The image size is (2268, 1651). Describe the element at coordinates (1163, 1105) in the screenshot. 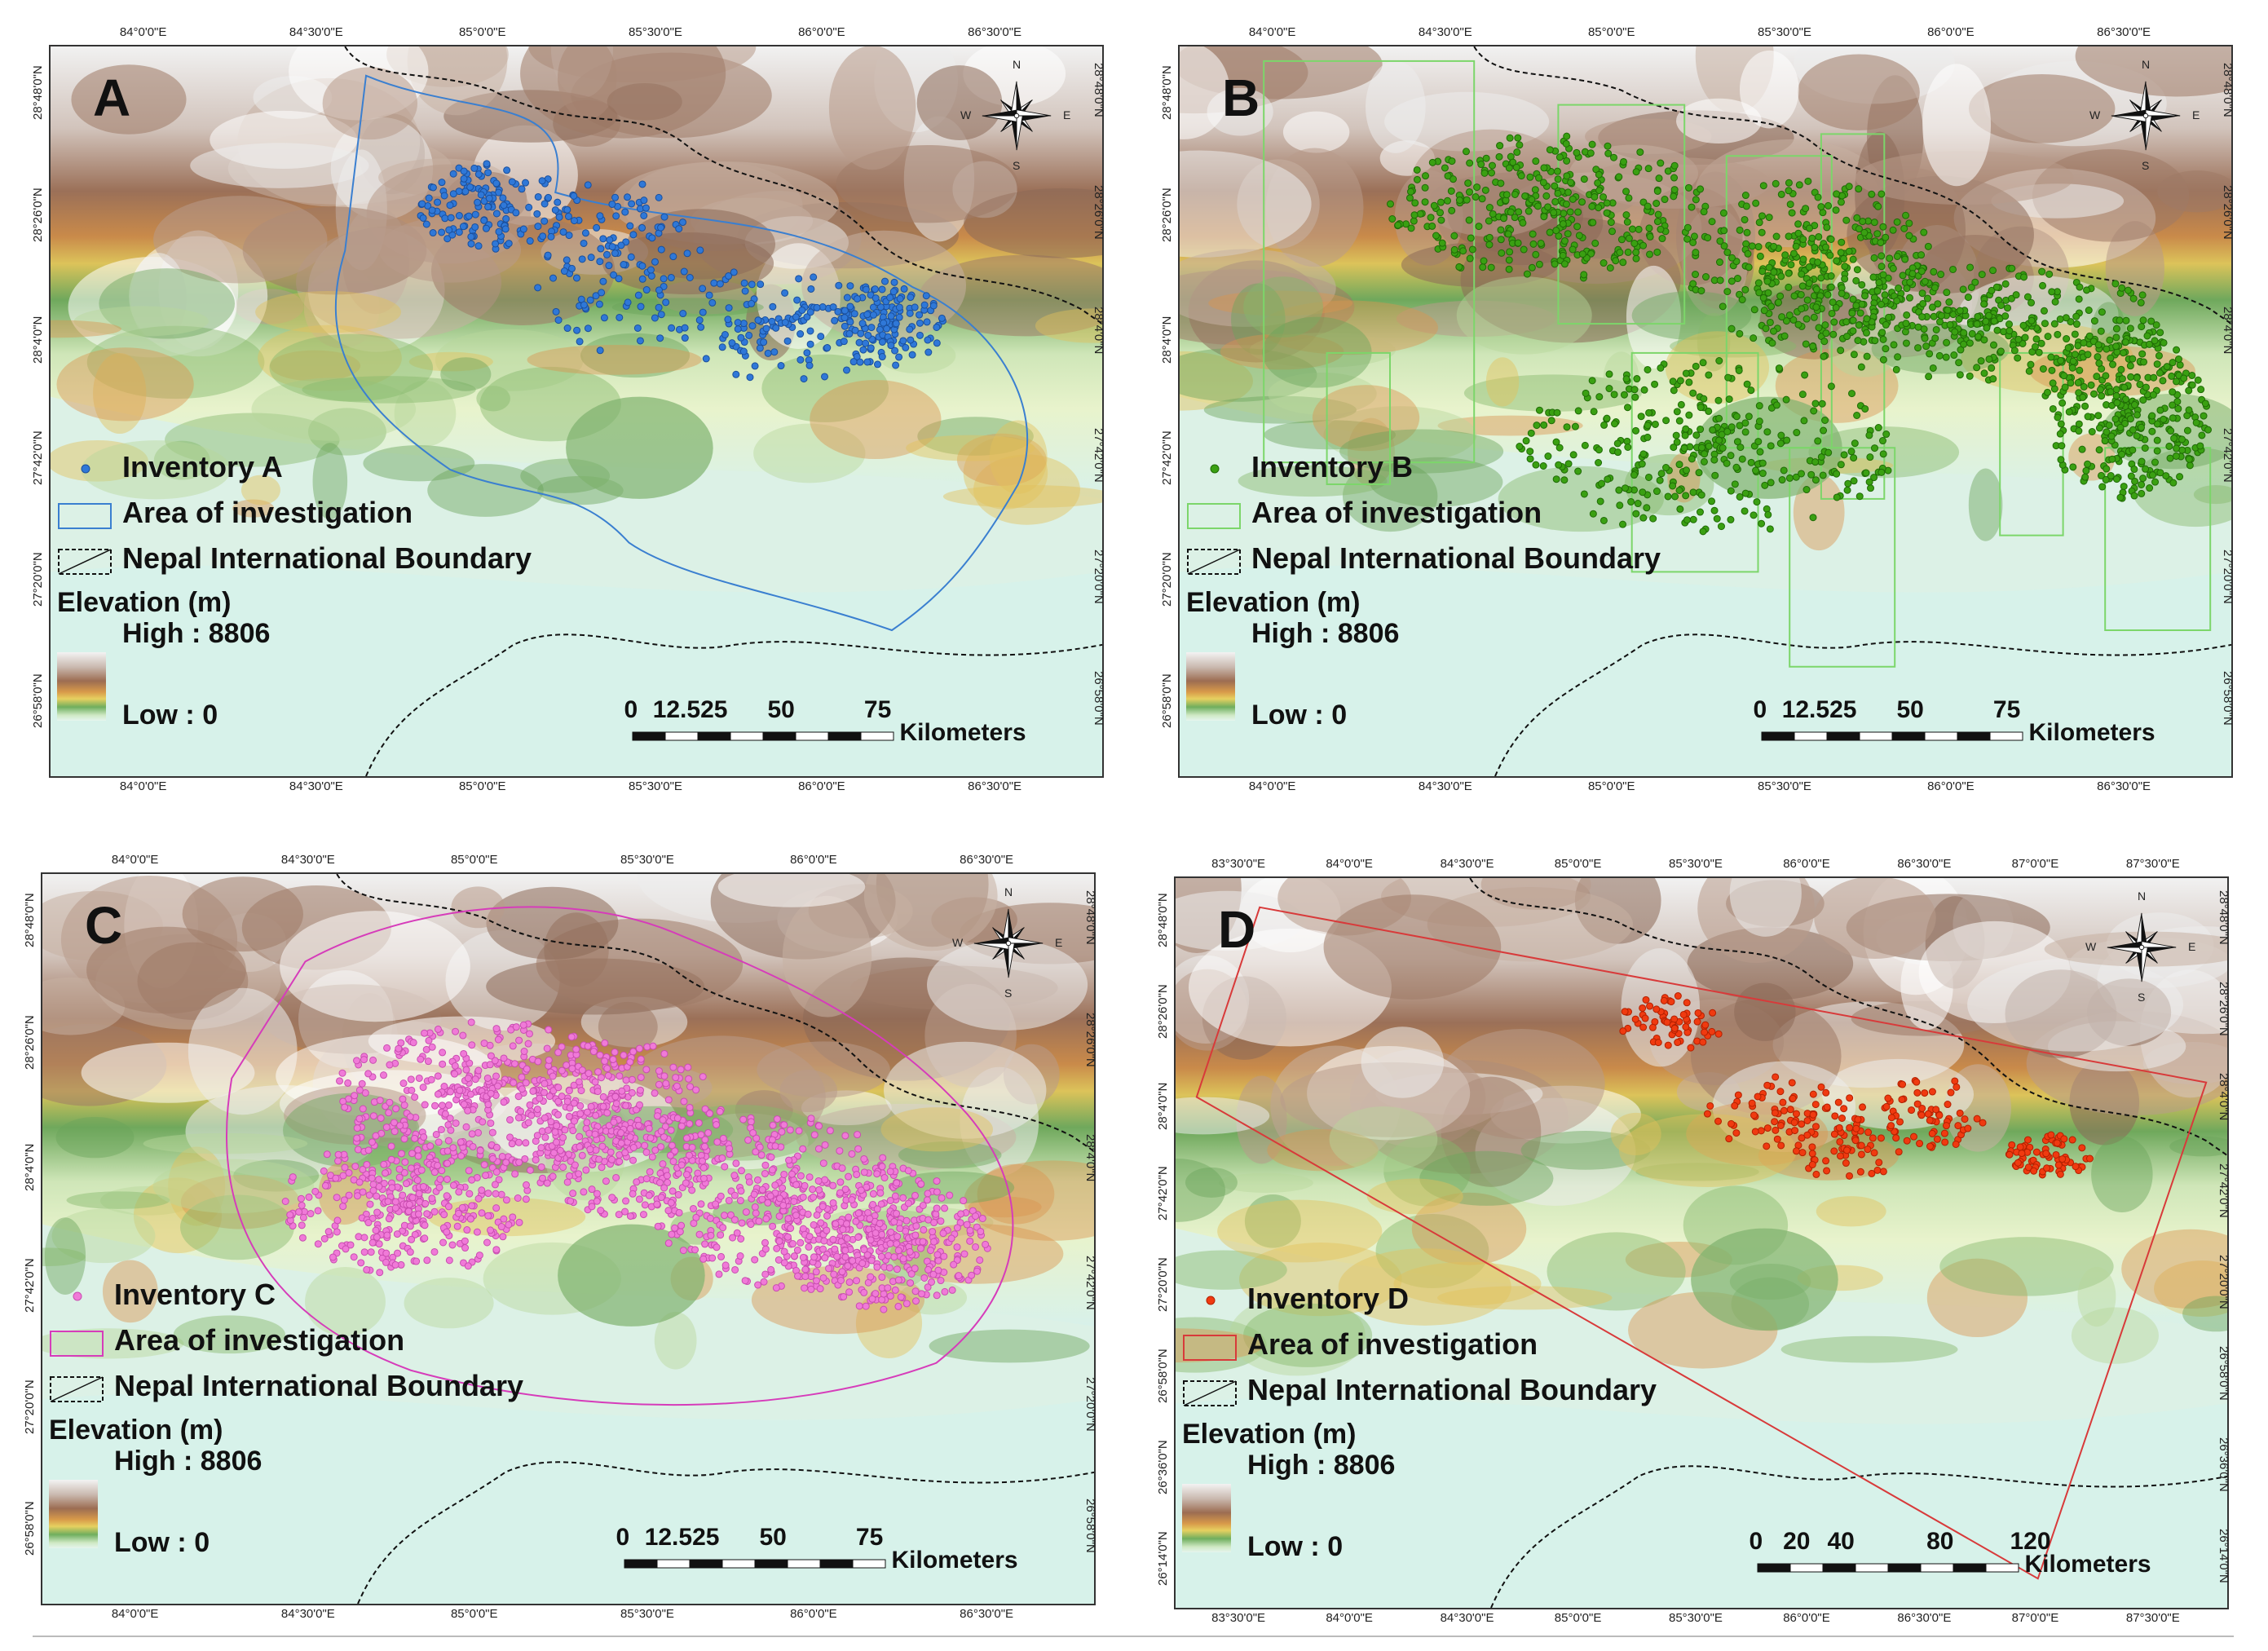

I see `coordinate-tick-left: 28°4'0"N` at that location.